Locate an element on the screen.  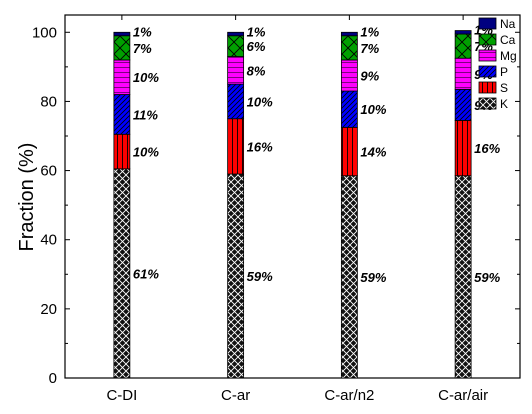
legend-swatch-p is located at coordinates (487, 71).